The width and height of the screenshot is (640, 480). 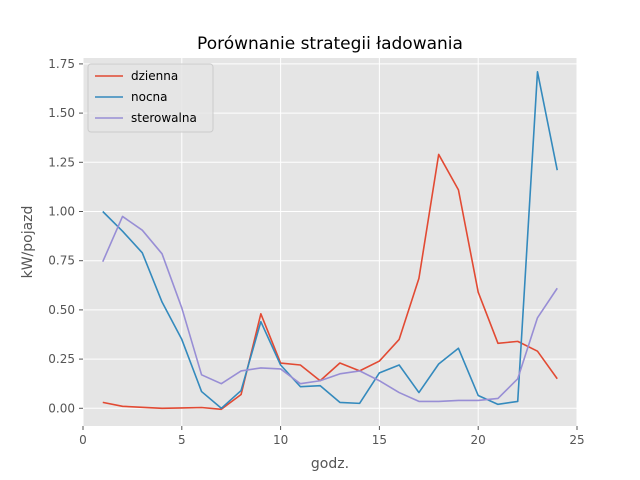 What do you see at coordinates (280, 440) in the screenshot?
I see `x-tick-label: 10` at bounding box center [280, 440].